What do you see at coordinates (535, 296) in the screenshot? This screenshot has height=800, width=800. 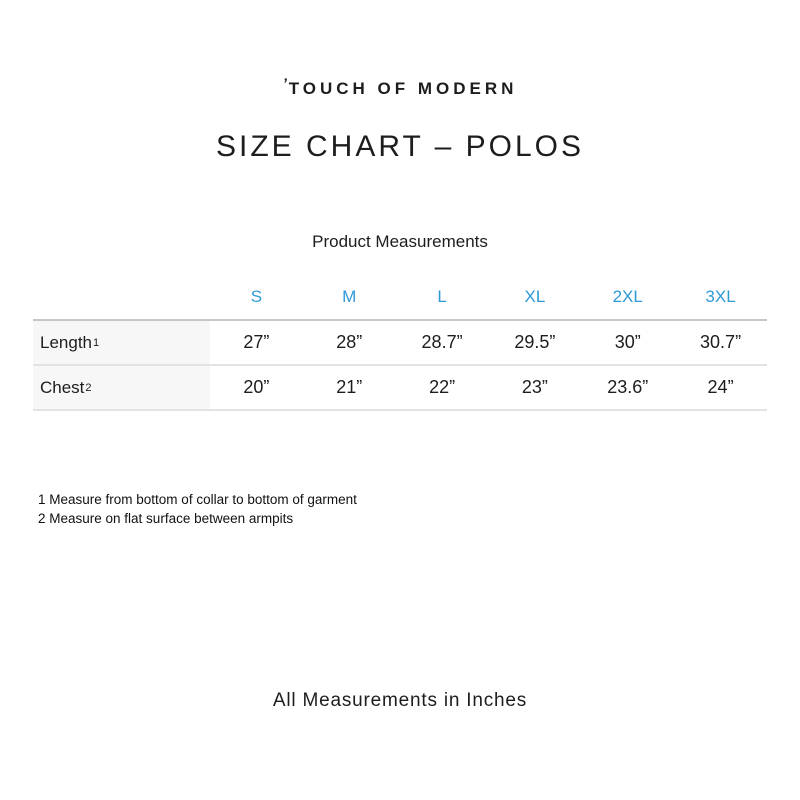 I see `size-header-xl: XL` at bounding box center [535, 296].